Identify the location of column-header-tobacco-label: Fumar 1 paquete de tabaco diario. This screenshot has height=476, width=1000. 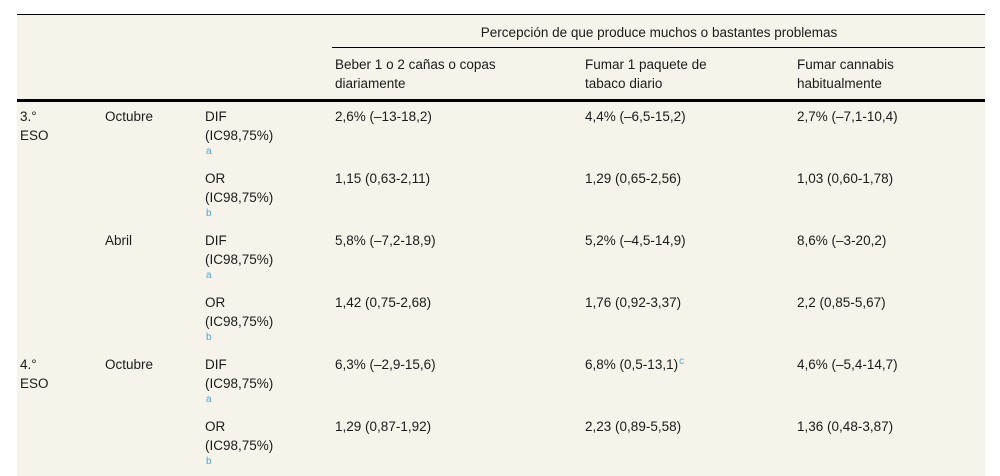
(646, 73).